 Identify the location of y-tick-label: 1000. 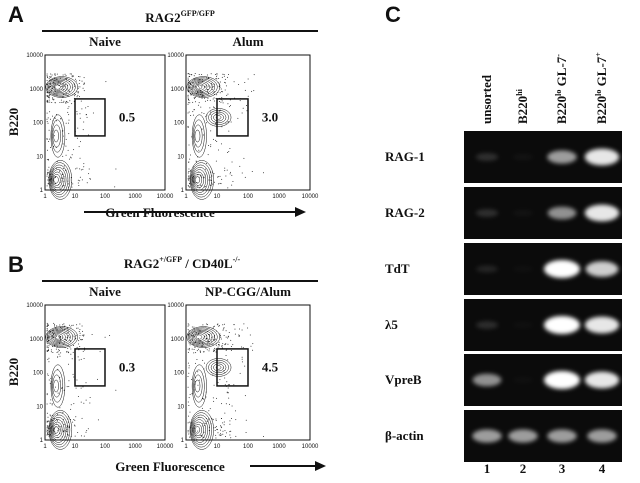
(178, 90).